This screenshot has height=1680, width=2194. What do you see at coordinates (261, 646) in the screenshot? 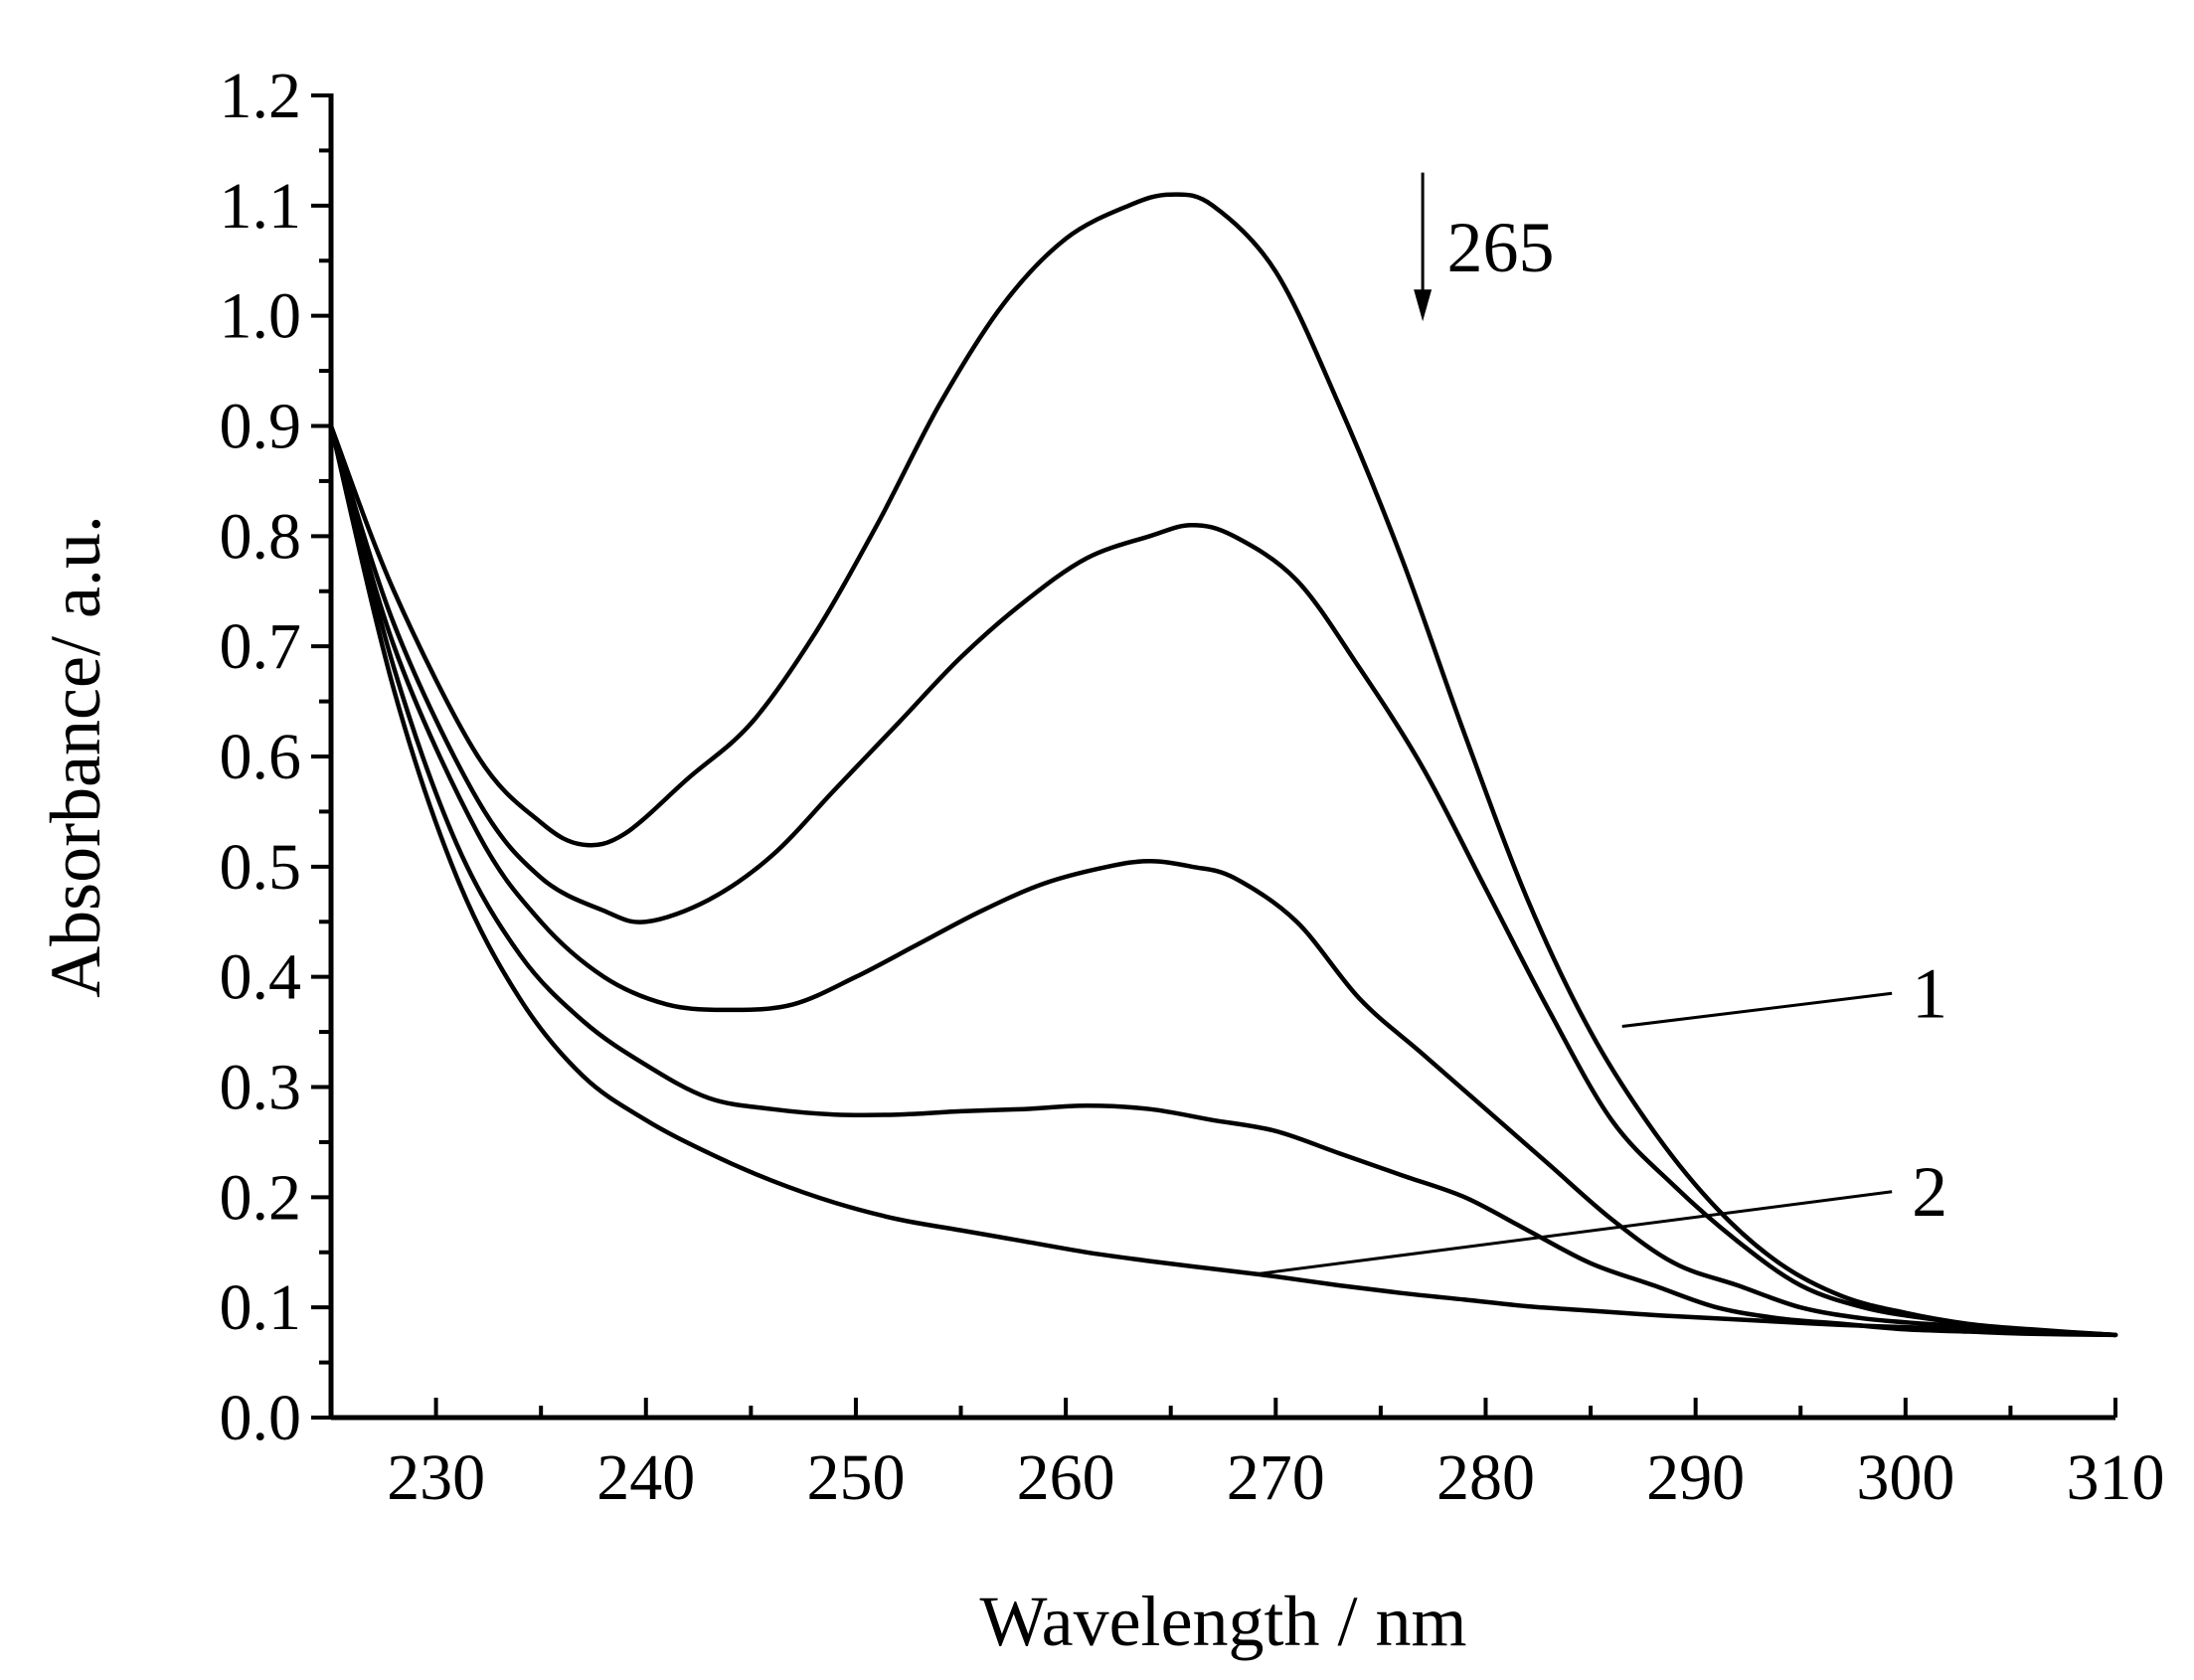
I see `y-tick-label: 0.7` at bounding box center [261, 646].